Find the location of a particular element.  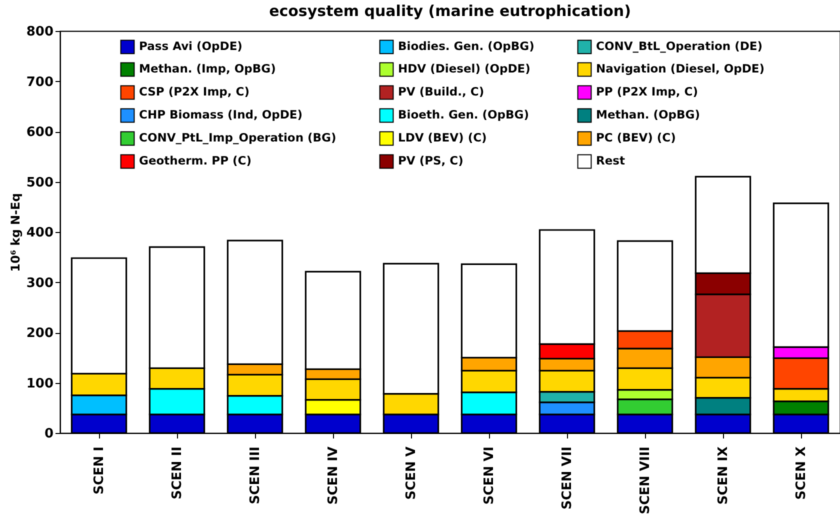

y-tick-label: 800 is located at coordinates (40, 32).